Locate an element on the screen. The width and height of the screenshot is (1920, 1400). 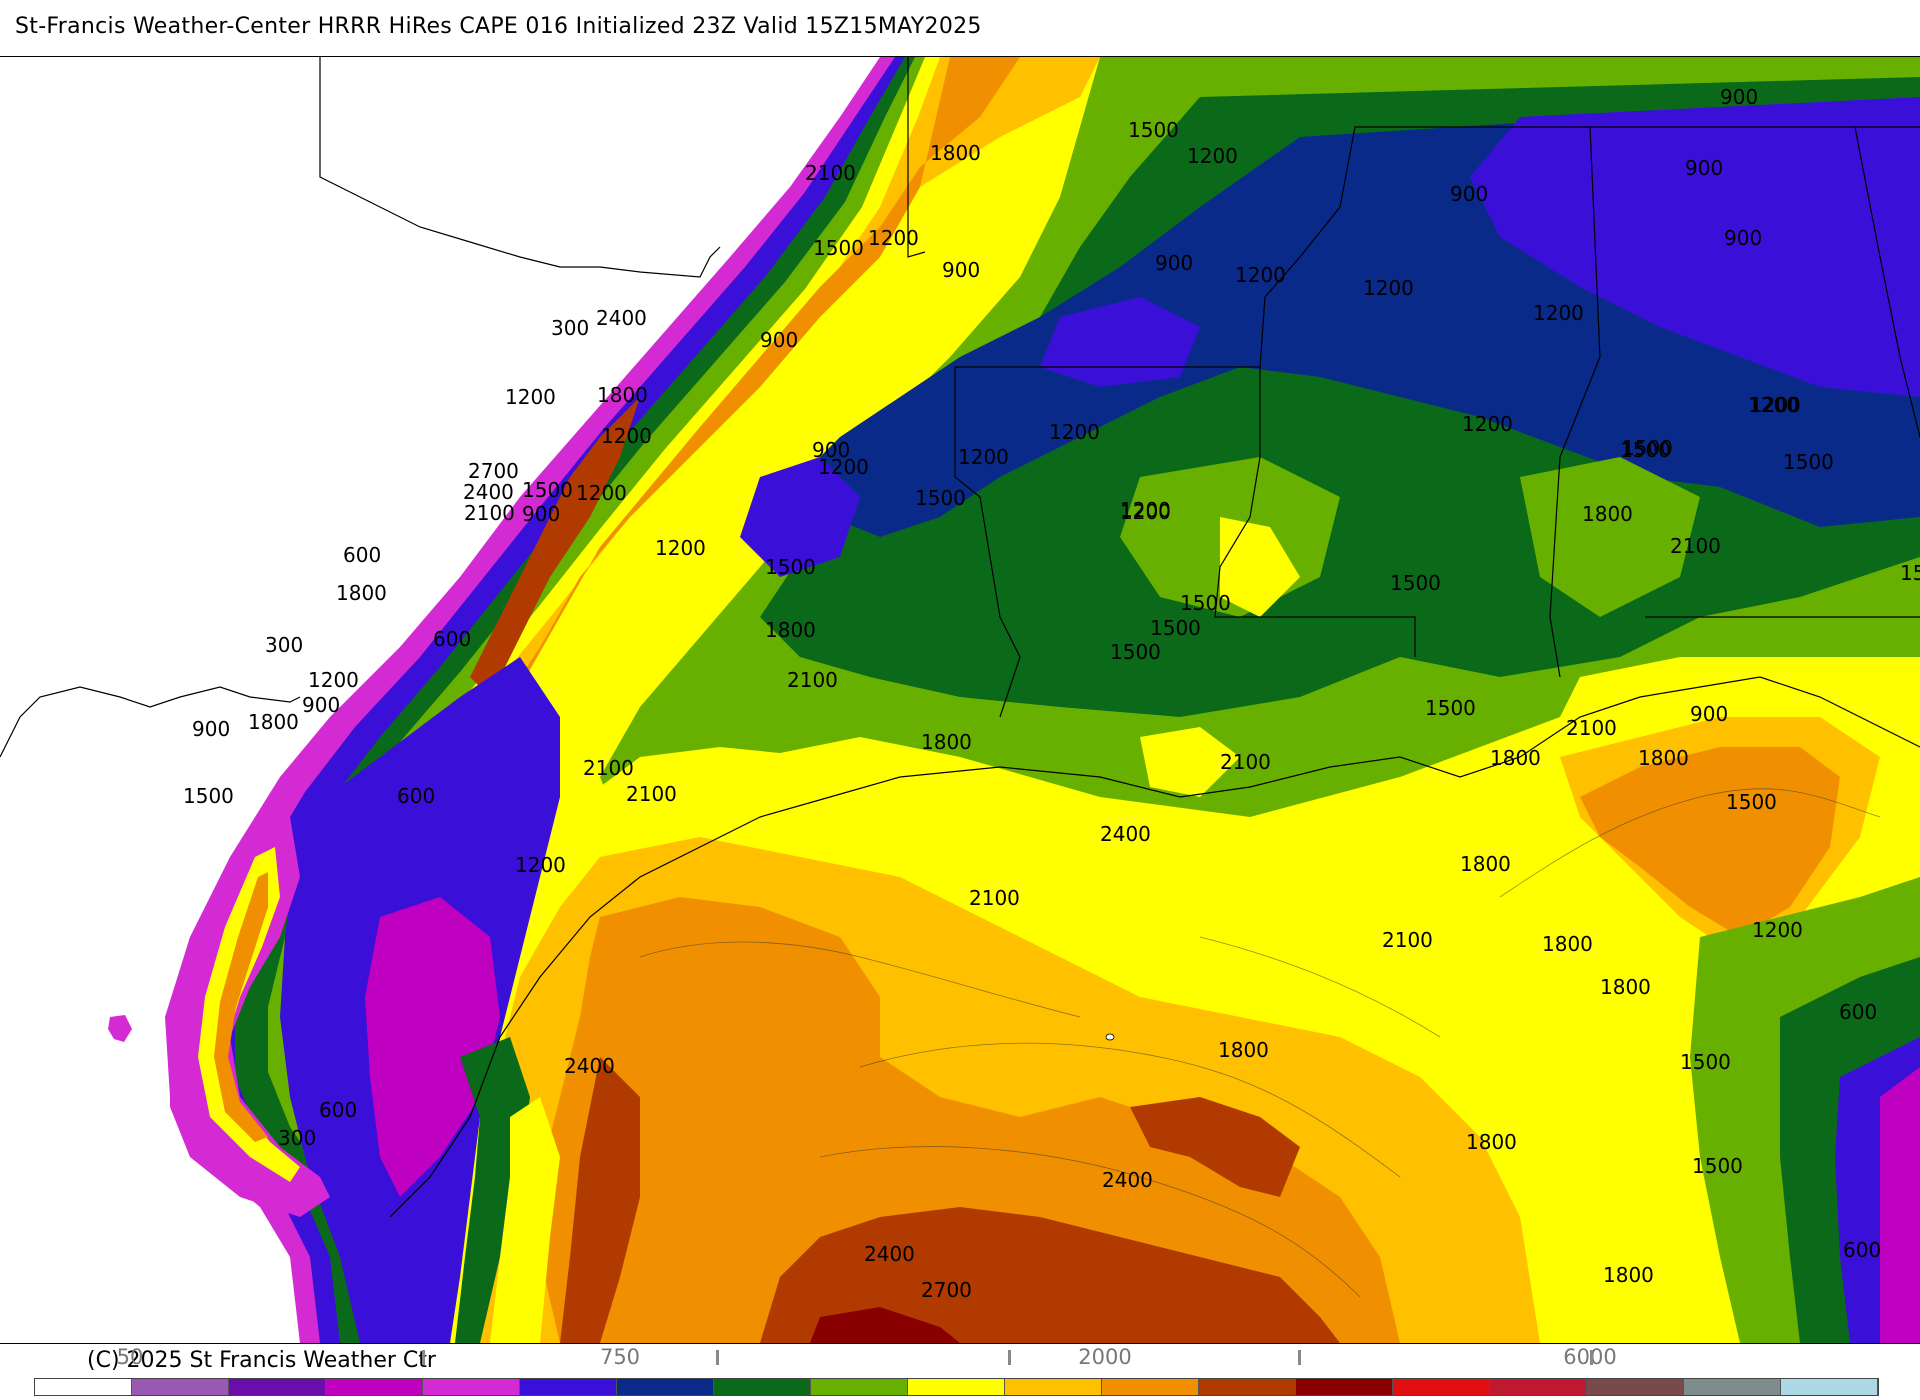
west-green-ring is located at coordinates (492, 1190).